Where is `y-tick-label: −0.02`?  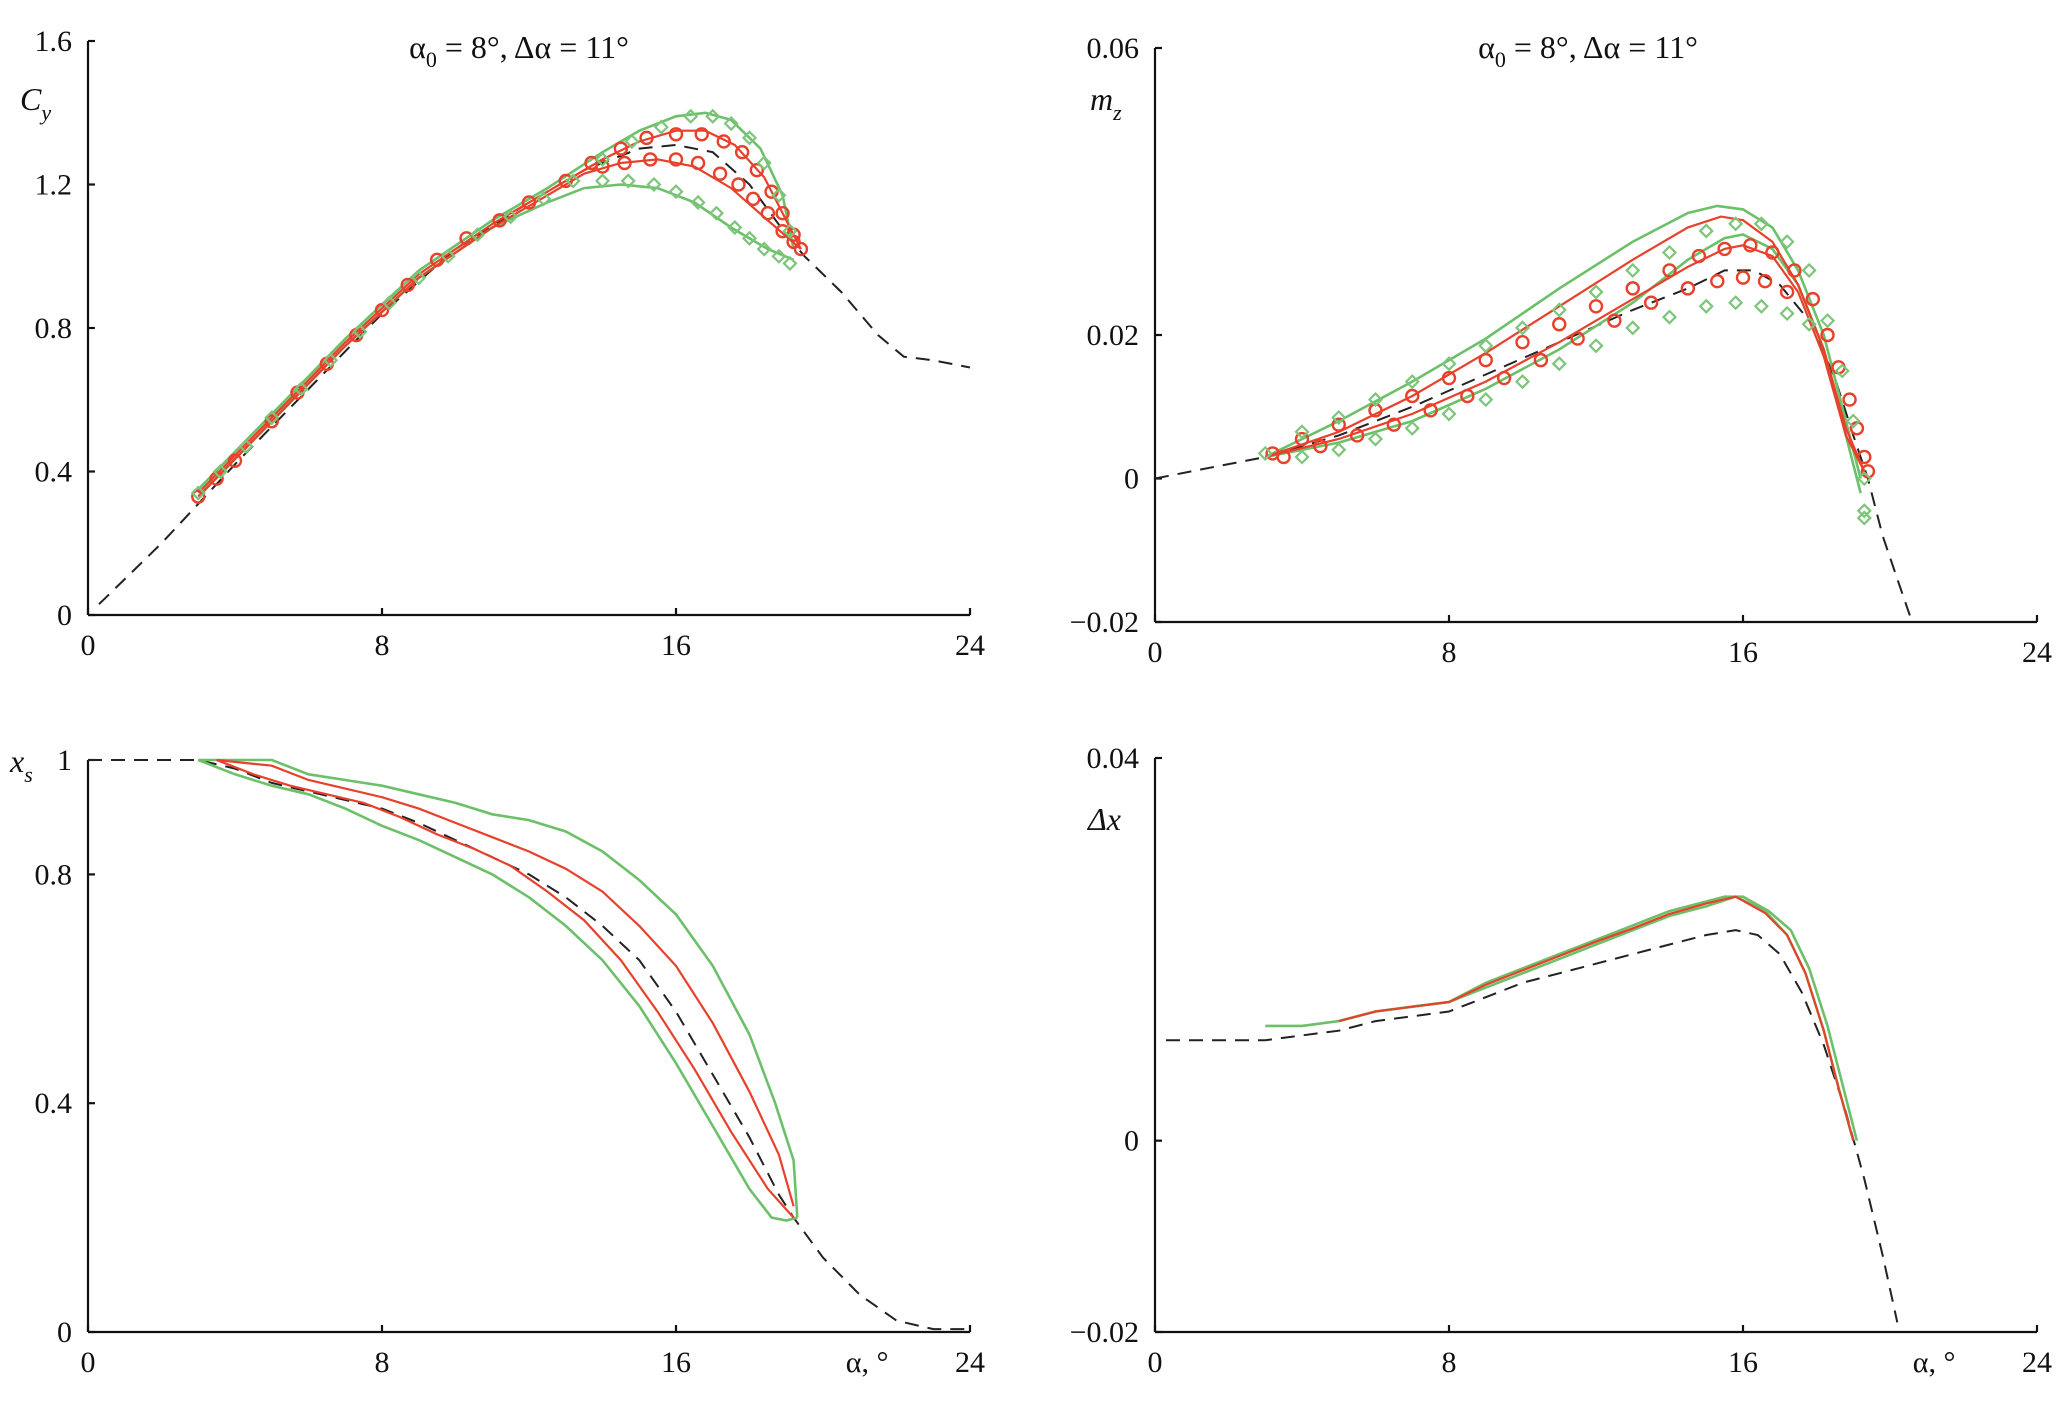 y-tick-label: −0.02 is located at coordinates (1104, 1332).